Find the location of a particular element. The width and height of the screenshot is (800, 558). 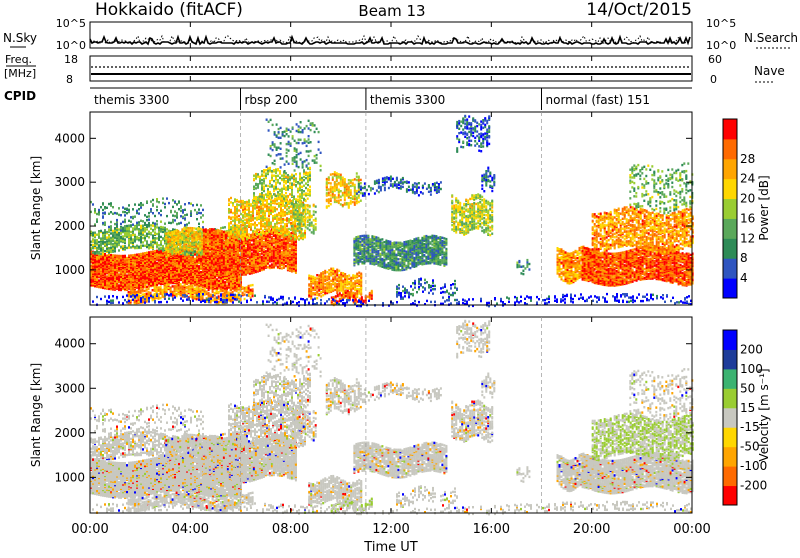

nsky-tick-top-right: 10^5 is located at coordinates (721, 23).